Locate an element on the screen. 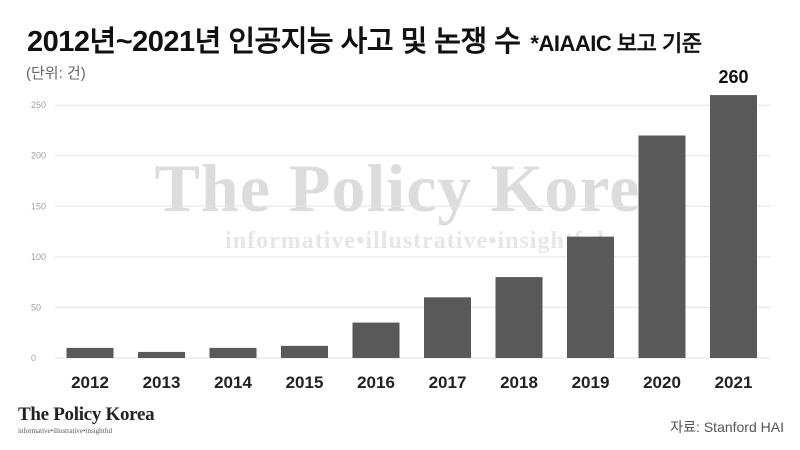 Image resolution: width=800 pixels, height=450 pixels. bar-2017 is located at coordinates (447, 327).